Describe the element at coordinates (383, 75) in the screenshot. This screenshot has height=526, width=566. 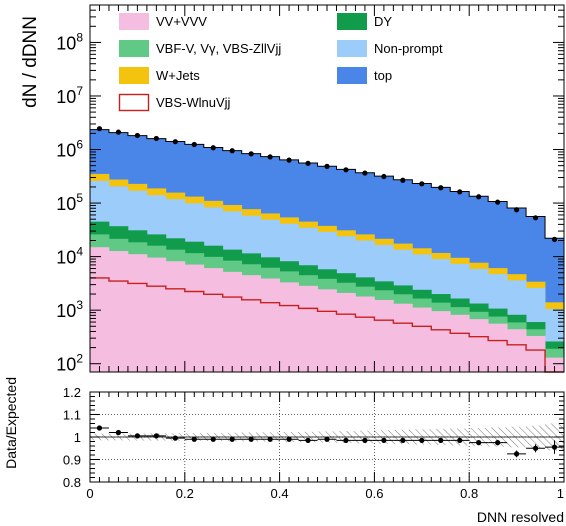
I see `legend-label-5: top` at that location.